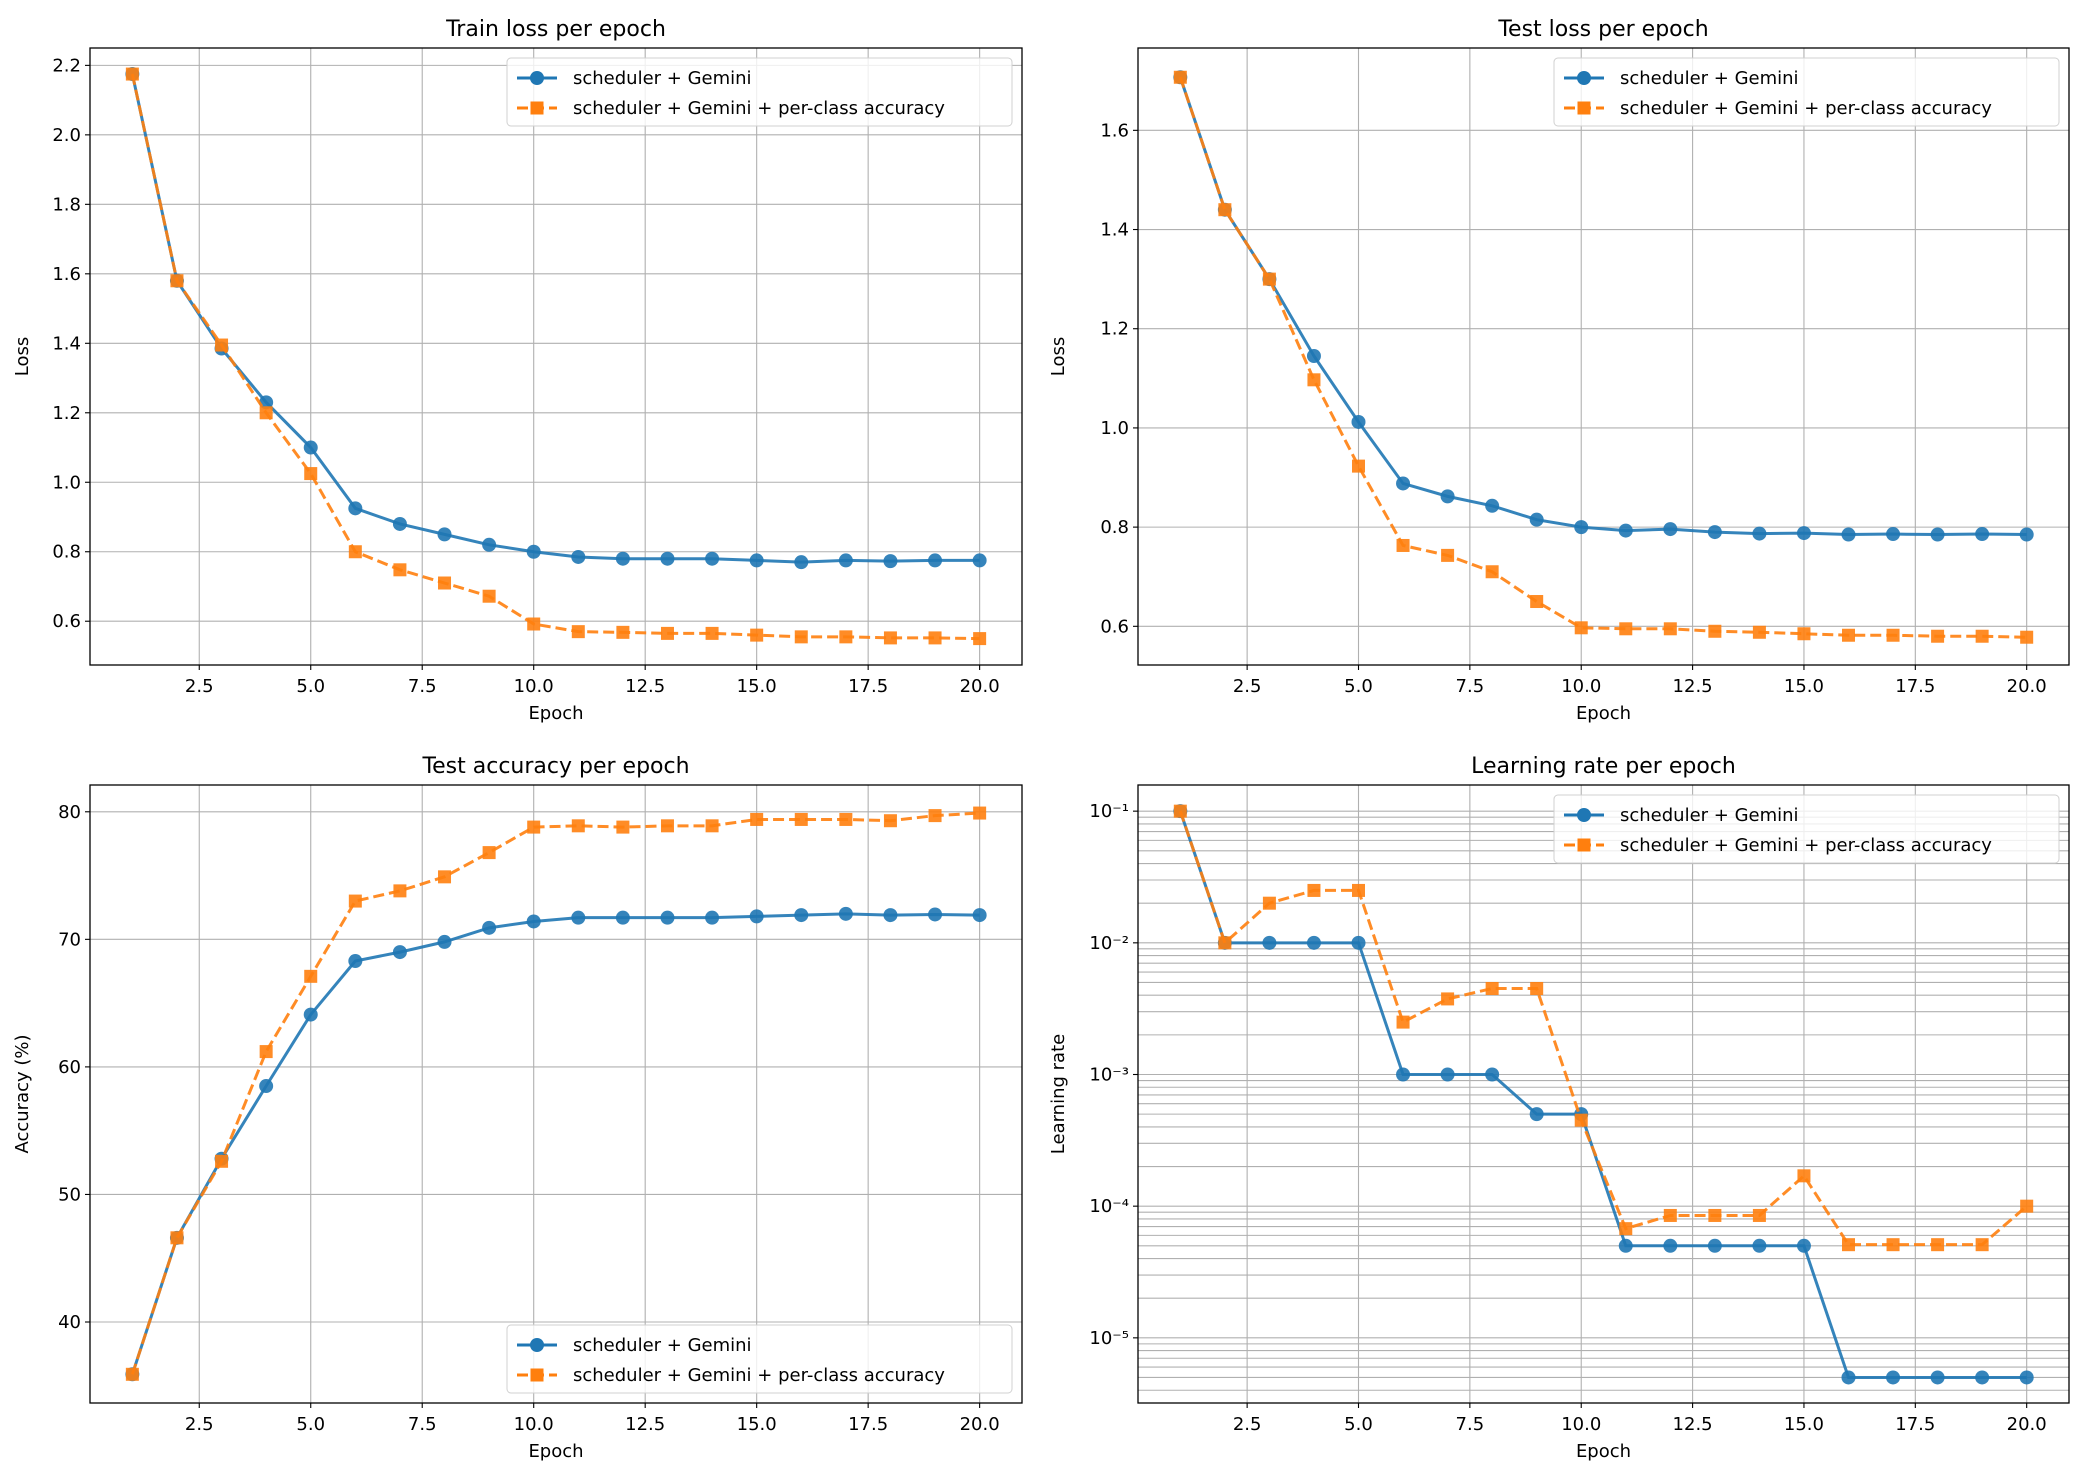  I want to click on y-tick-label: 10⁻⁵, so click(1109, 1338).